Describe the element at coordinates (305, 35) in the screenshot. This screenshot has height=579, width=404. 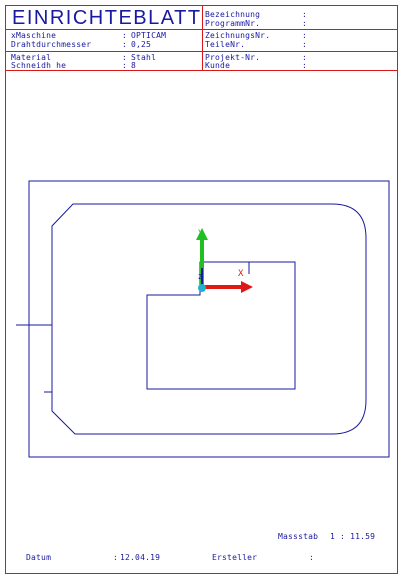
I see `drawing-no-sep: :` at that location.